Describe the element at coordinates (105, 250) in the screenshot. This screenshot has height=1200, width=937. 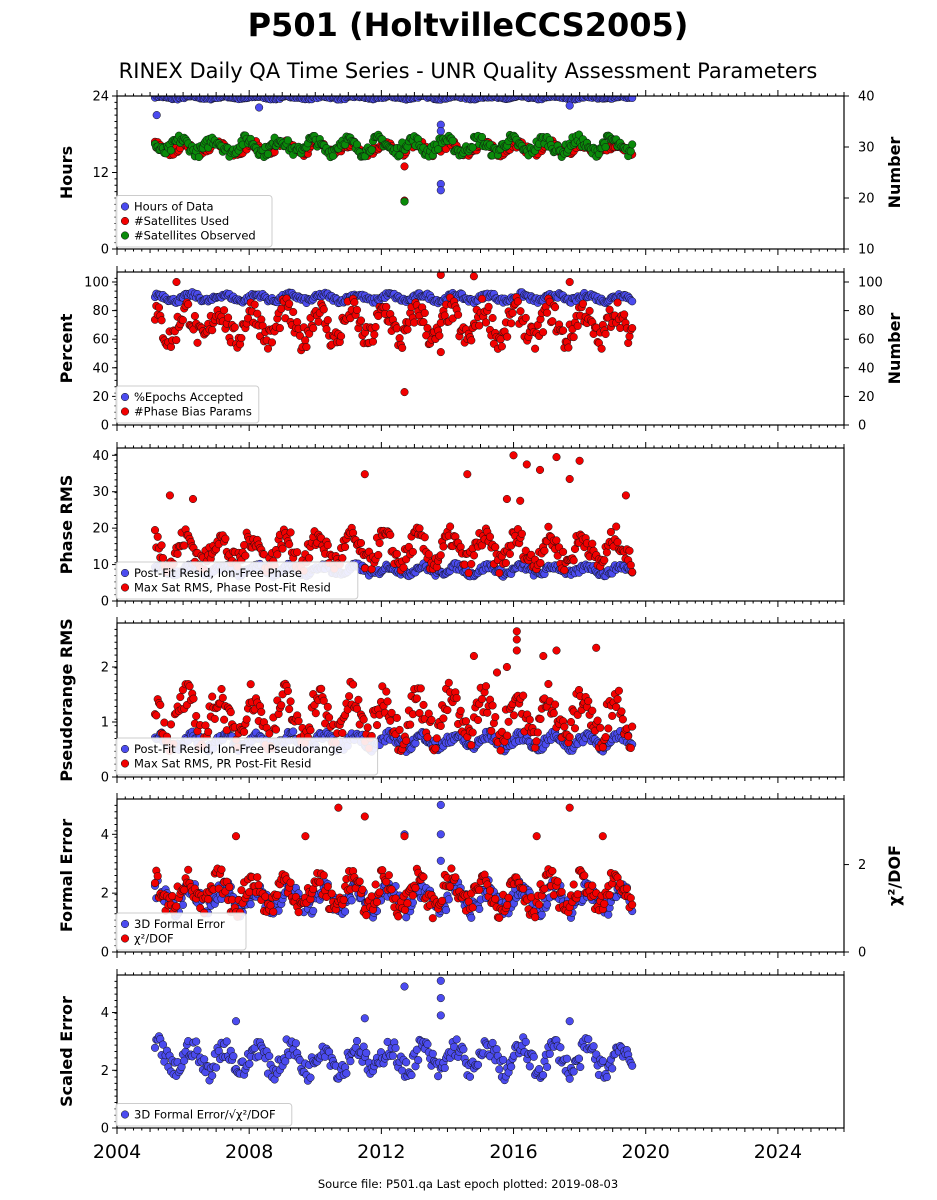
I see `y-tick-label: 0` at that location.